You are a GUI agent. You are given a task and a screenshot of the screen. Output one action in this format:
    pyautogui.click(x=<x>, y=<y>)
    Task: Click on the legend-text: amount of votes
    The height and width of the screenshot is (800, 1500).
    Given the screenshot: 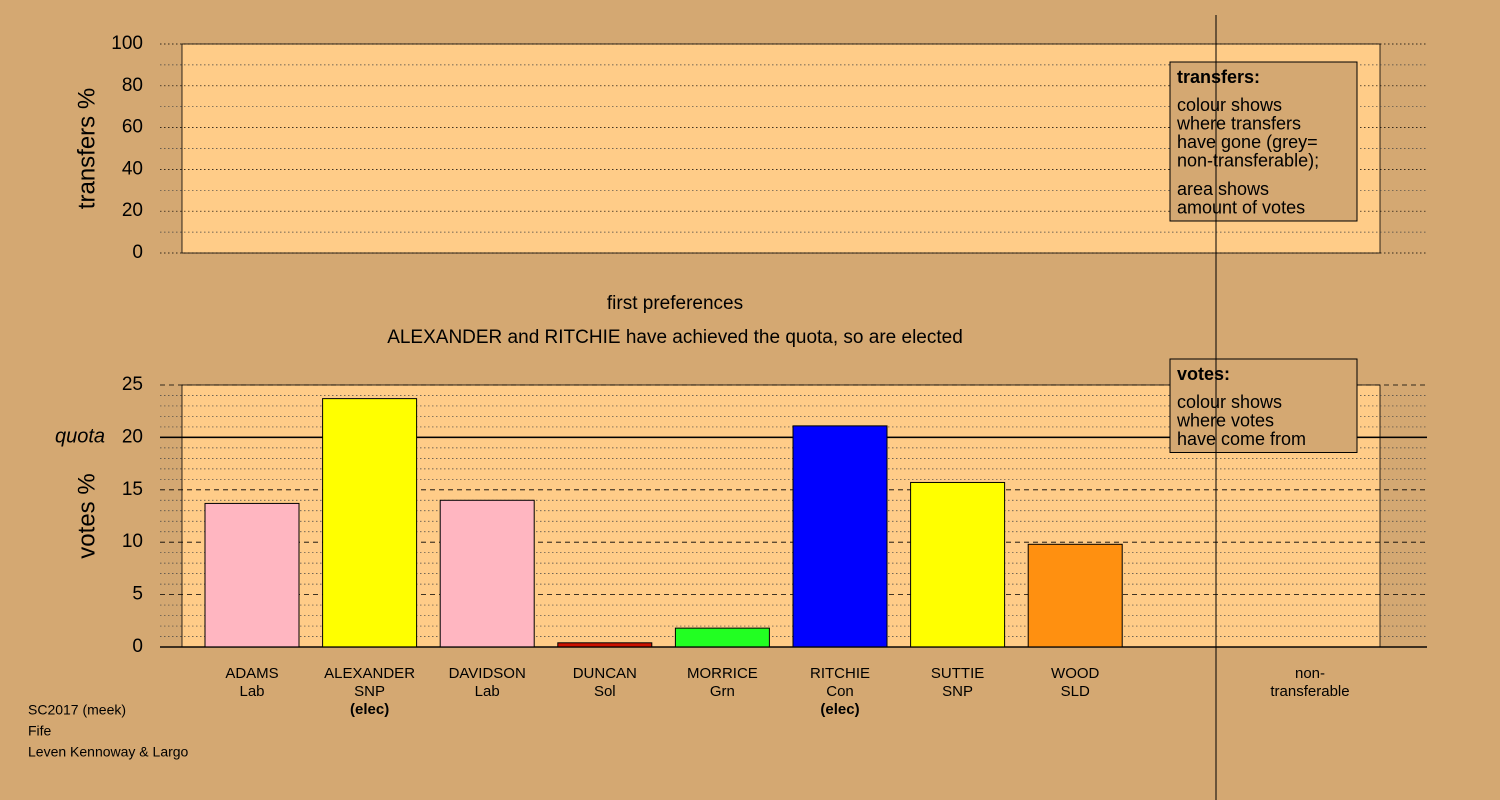 What is the action you would take?
    pyautogui.click(x=1241, y=207)
    